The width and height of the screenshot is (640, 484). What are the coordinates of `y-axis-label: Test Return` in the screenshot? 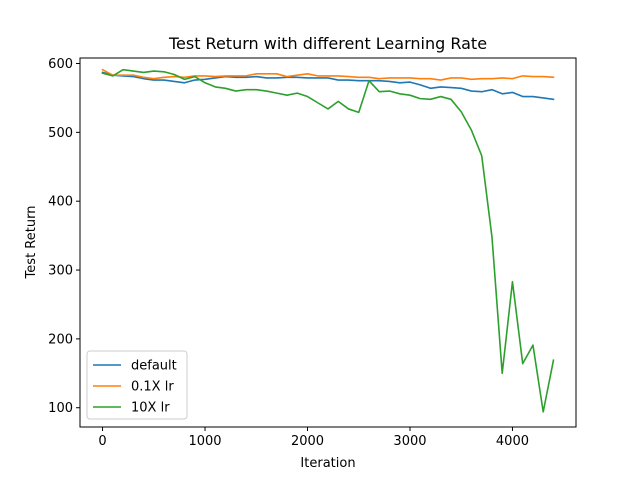 It's located at (31, 243).